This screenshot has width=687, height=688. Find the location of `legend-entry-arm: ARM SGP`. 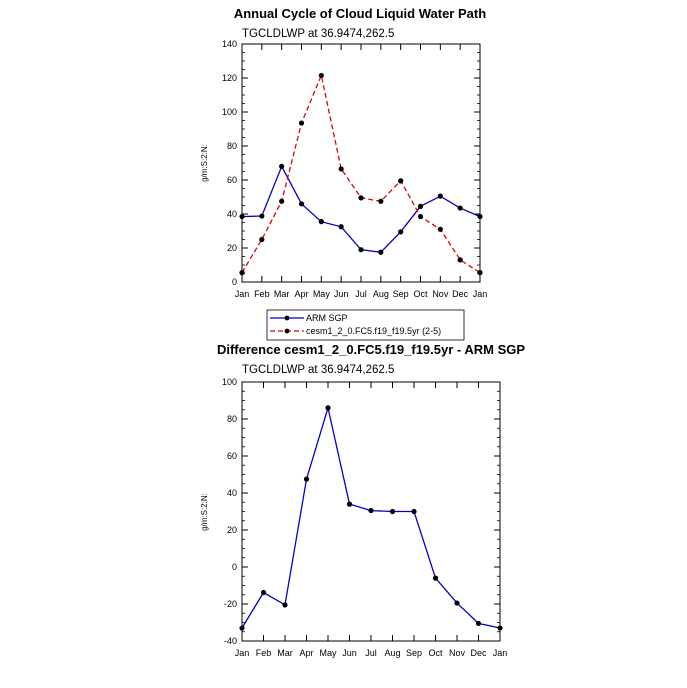

legend-entry-arm: ARM SGP is located at coordinates (327, 318).